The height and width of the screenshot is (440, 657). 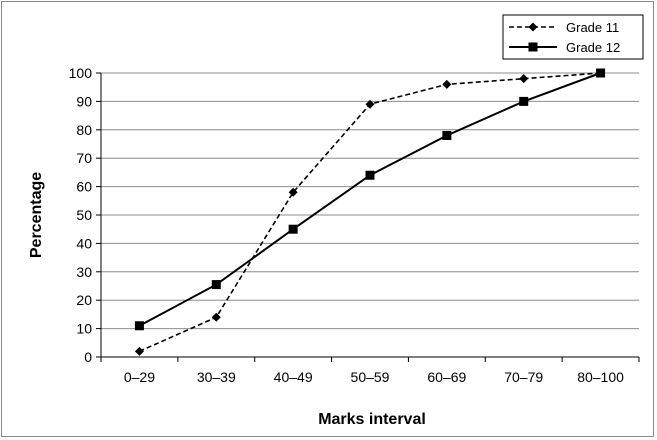 What do you see at coordinates (600, 377) in the screenshot?
I see `x-tick-label: 80–100` at bounding box center [600, 377].